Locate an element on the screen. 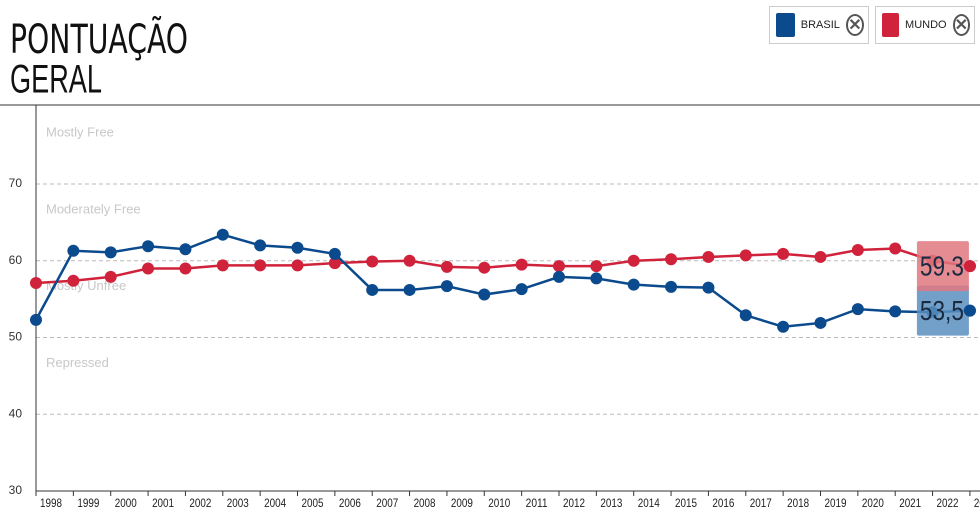 The width and height of the screenshot is (980, 516). x-tick-label: 2015 is located at coordinates (686, 503).